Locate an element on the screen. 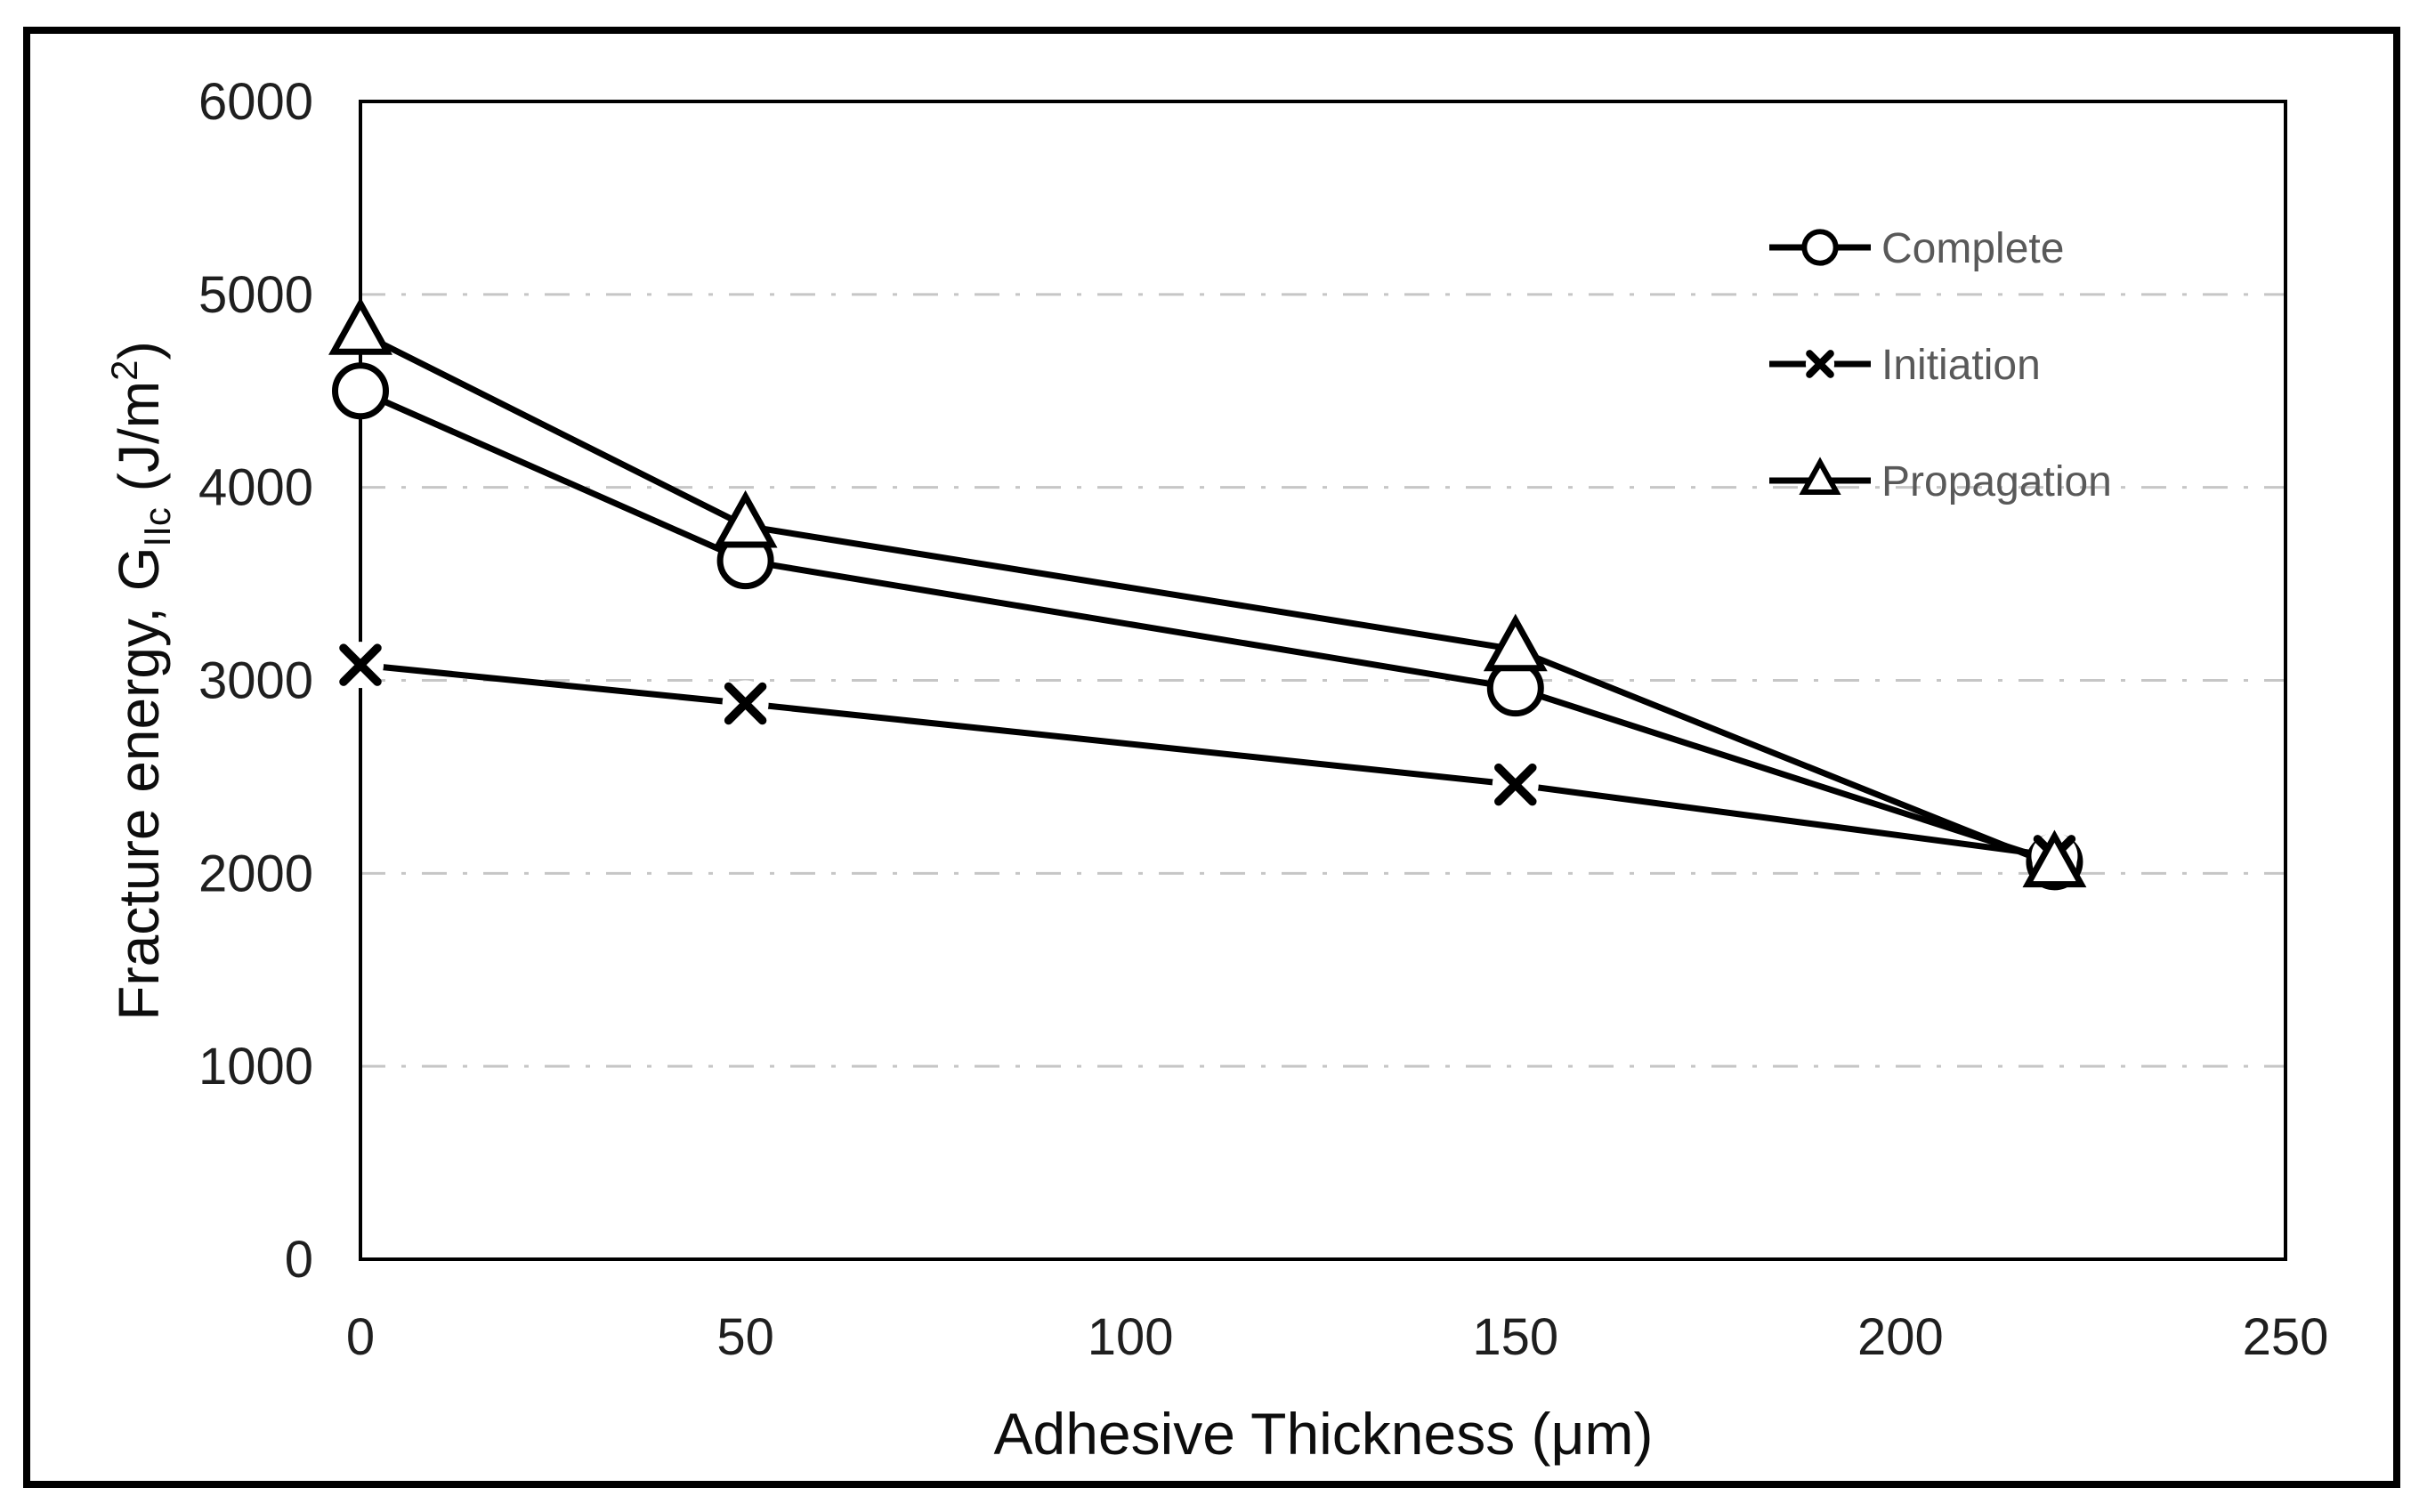  x-tick-label-50: 50 is located at coordinates (745, 1337).